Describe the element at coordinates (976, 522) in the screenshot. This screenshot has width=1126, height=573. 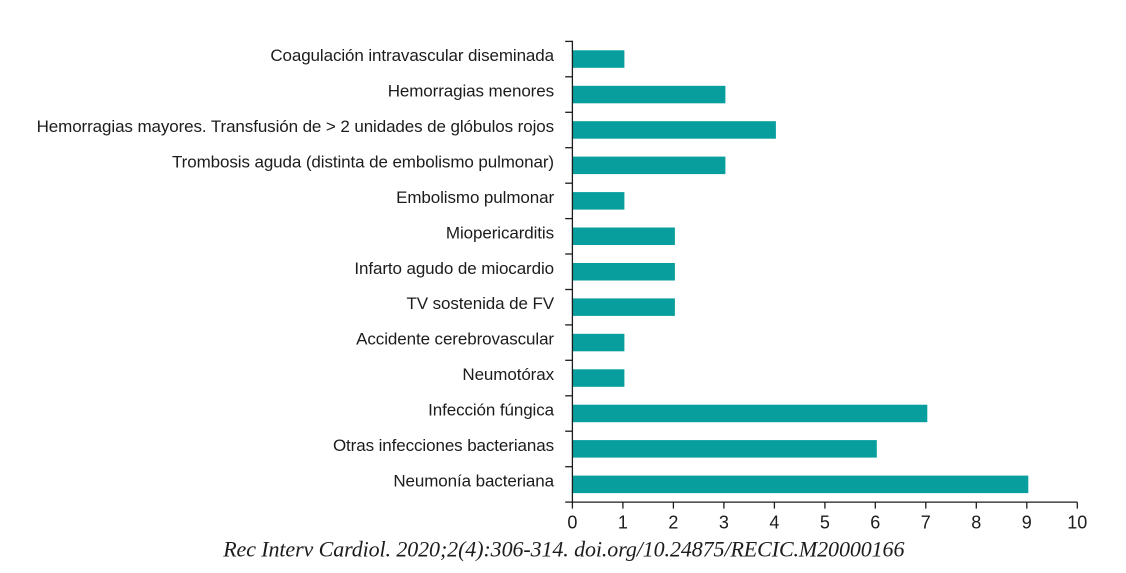
I see `svg-text: 8` at that location.